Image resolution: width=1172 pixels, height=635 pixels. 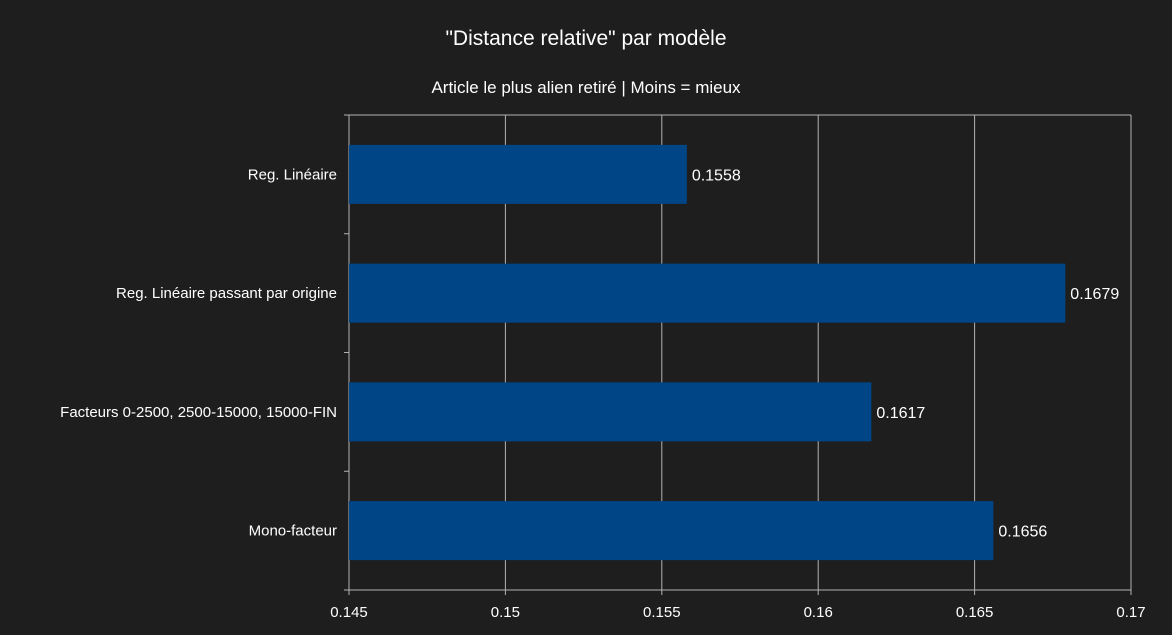 What do you see at coordinates (818, 612) in the screenshot?
I see `x-tick-label: 0.16` at bounding box center [818, 612].